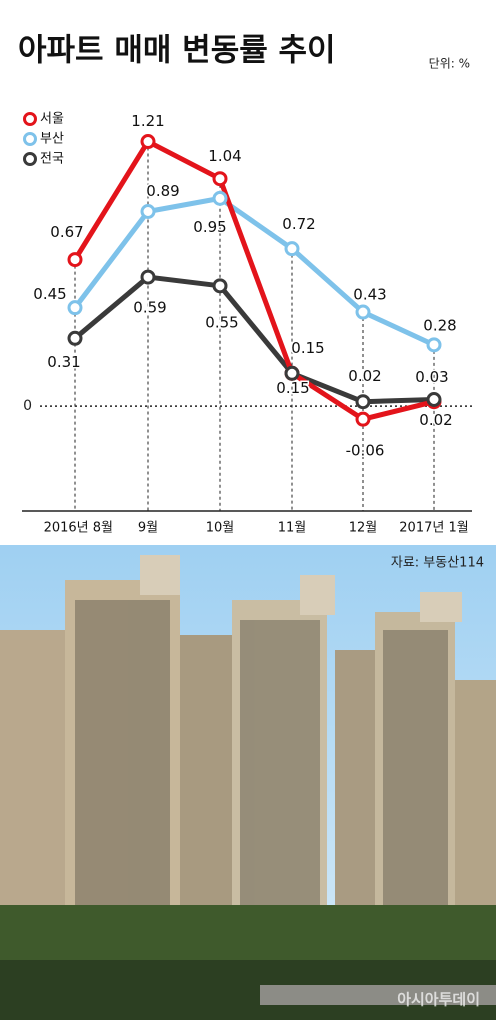 This screenshot has width=496, height=1020. What do you see at coordinates (52, 139) in the screenshot?
I see `legend-label: 부산` at bounding box center [52, 139].